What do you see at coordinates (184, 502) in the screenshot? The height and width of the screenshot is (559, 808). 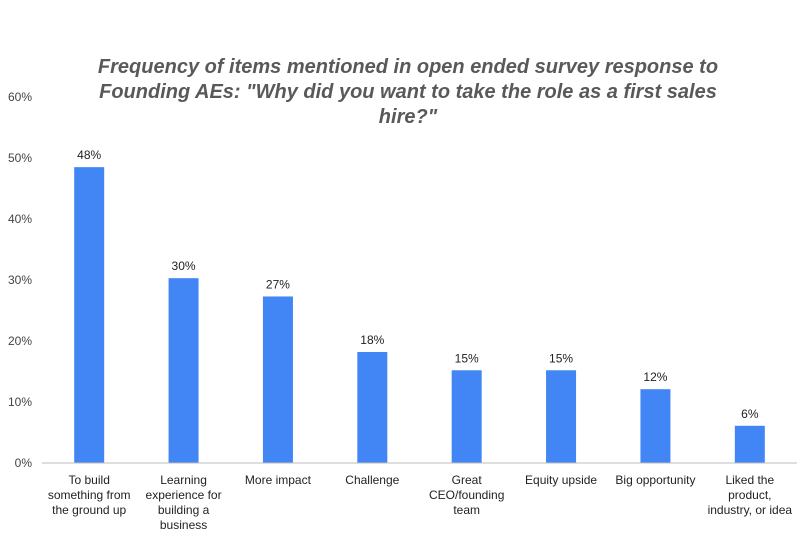 I see `x-tick-label: Learning experience for building a business` at bounding box center [184, 502].